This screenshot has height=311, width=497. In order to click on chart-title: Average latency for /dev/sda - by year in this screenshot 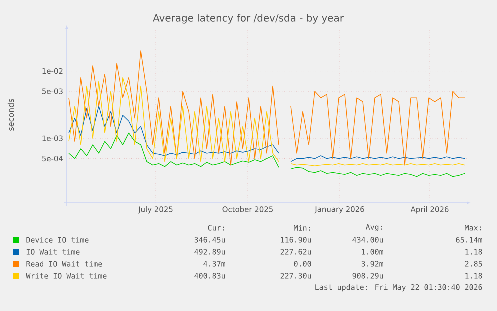, I will do `click(248, 19)`.